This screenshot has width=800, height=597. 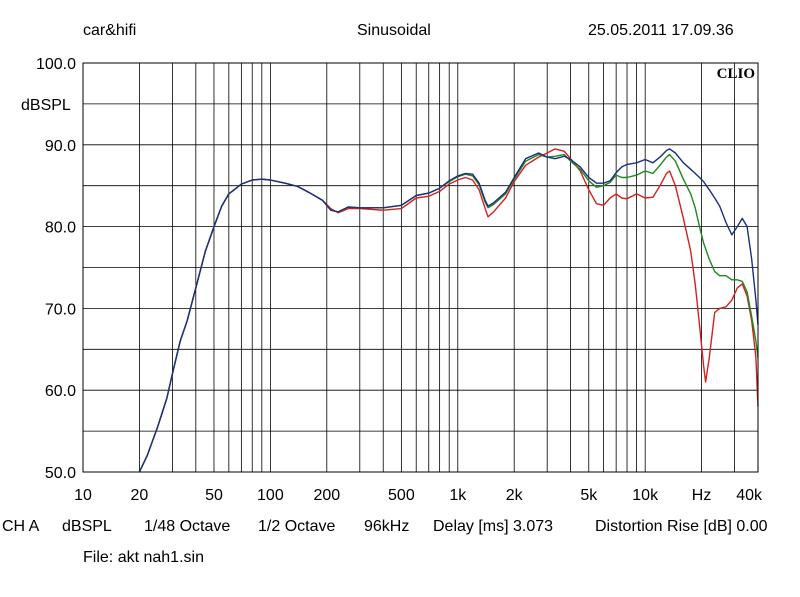 What do you see at coordinates (326, 495) in the screenshot?
I see `x-tick-label: 200` at bounding box center [326, 495].